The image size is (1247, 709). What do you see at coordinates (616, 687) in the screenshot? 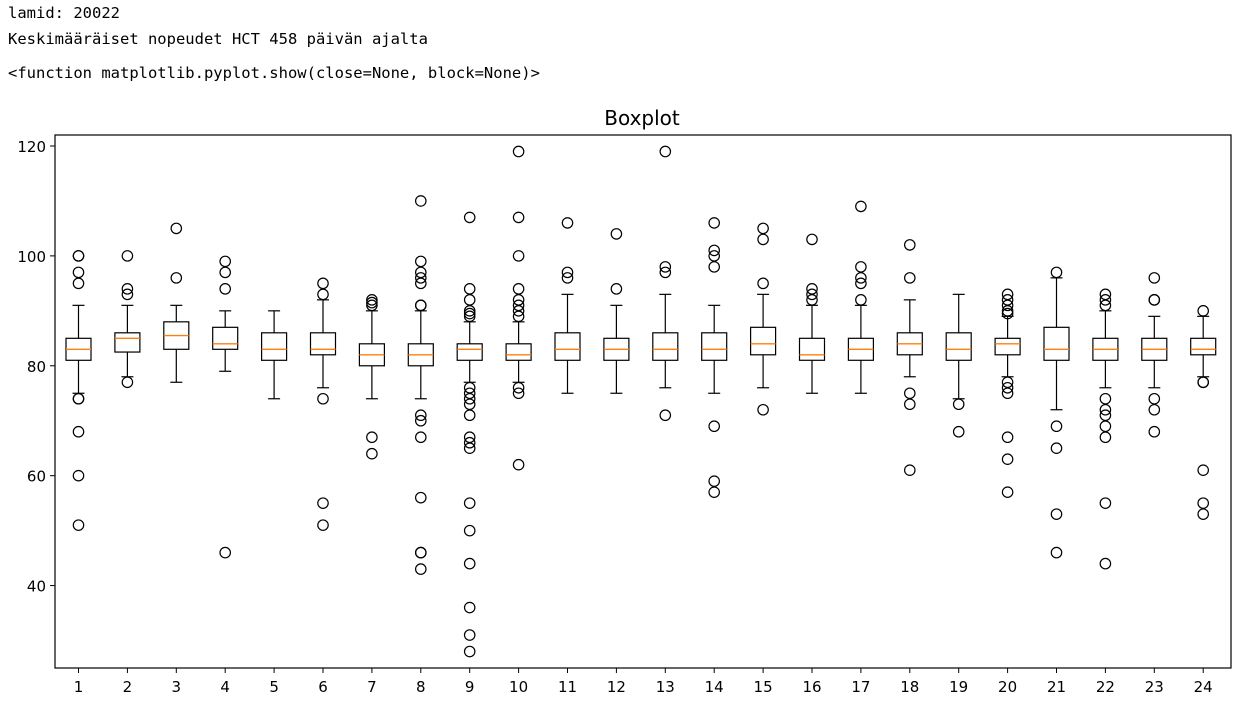
I see `x-tick-label: 12` at bounding box center [616, 687].